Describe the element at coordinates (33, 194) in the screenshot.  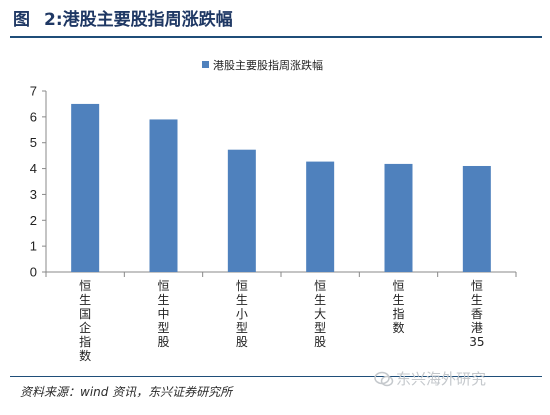
I see `y-tick-label: 3` at that location.